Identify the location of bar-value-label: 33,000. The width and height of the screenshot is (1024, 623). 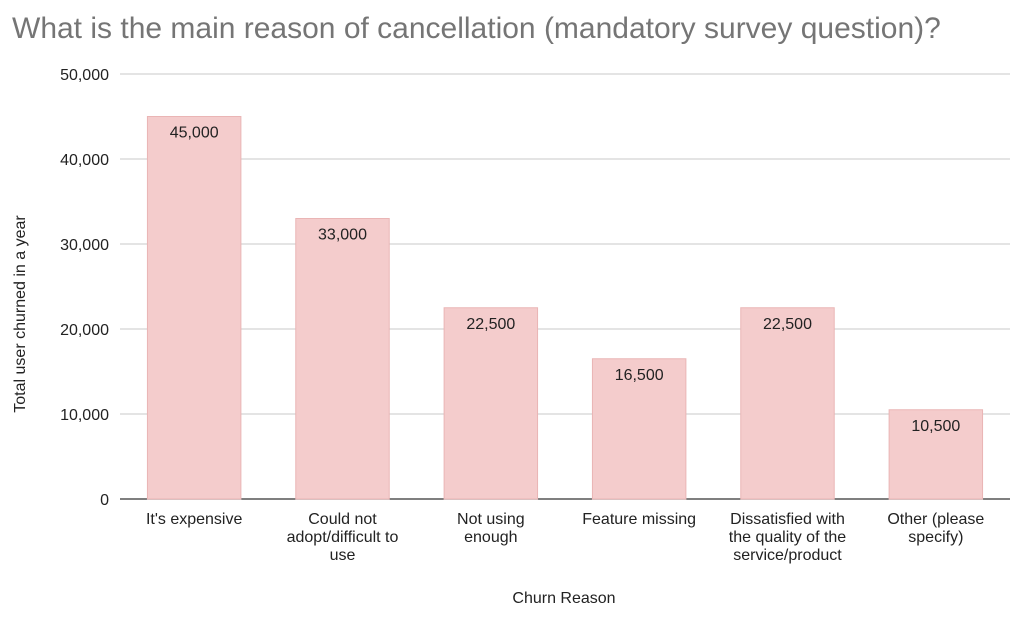
(342, 235).